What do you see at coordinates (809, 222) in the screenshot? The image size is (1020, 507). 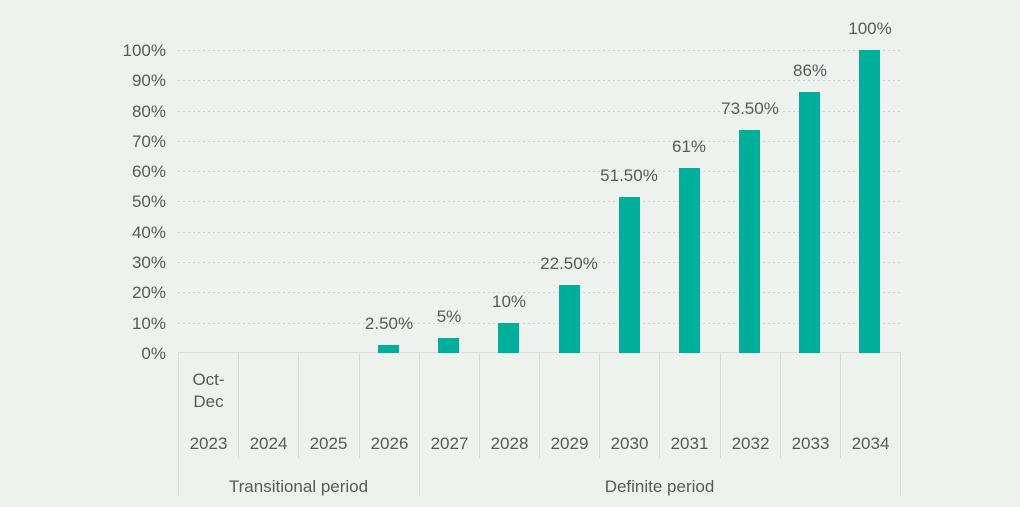 I see `bar-2033` at bounding box center [809, 222].